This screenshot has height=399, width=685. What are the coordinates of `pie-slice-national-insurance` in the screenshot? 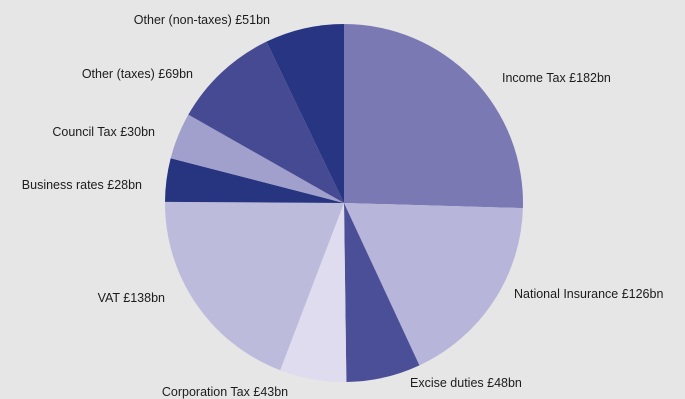 It's located at (433, 284).